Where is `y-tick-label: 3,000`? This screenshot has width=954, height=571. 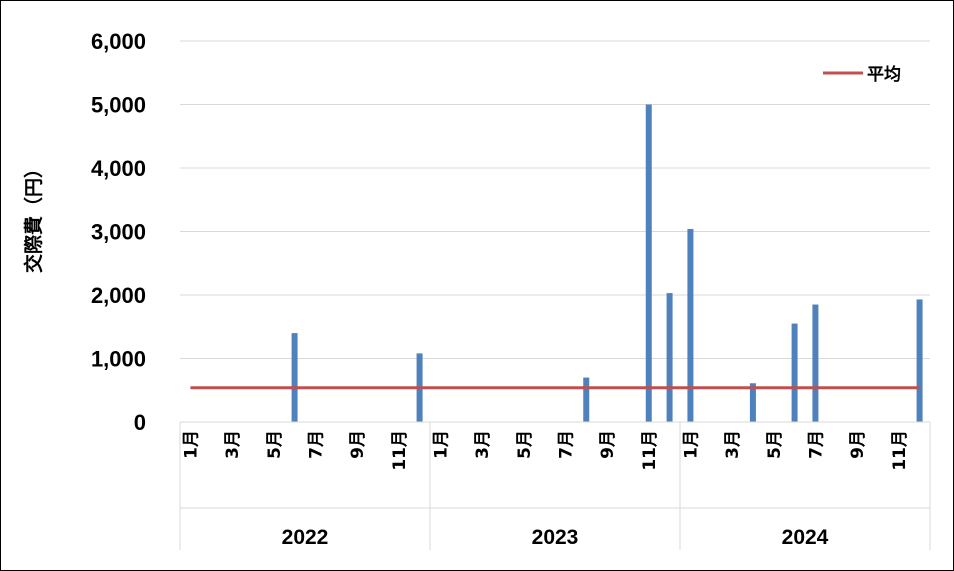 y-tick-label: 3,000 is located at coordinates (118, 232).